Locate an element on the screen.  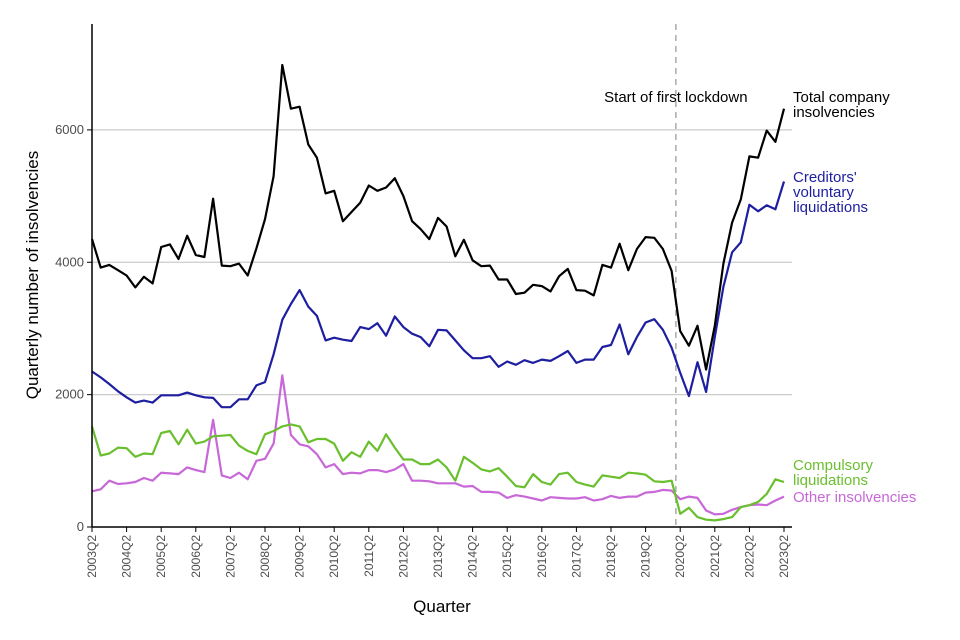
x-tick-label: 2020Q2 is located at coordinates (680, 556).